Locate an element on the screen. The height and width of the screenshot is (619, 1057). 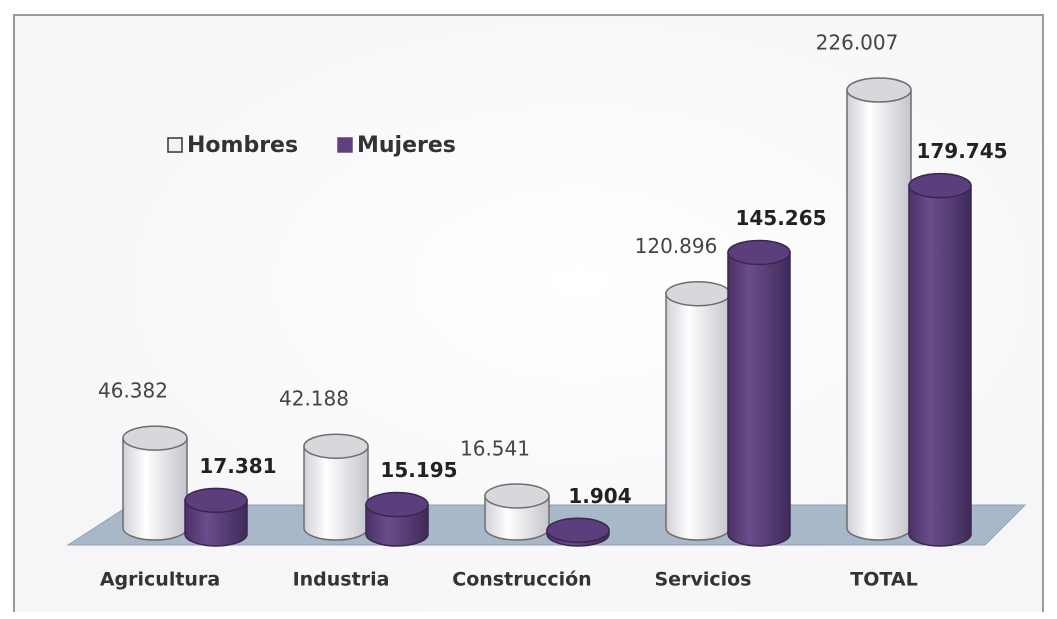
data-label: 145.265 is located at coordinates (780, 218).